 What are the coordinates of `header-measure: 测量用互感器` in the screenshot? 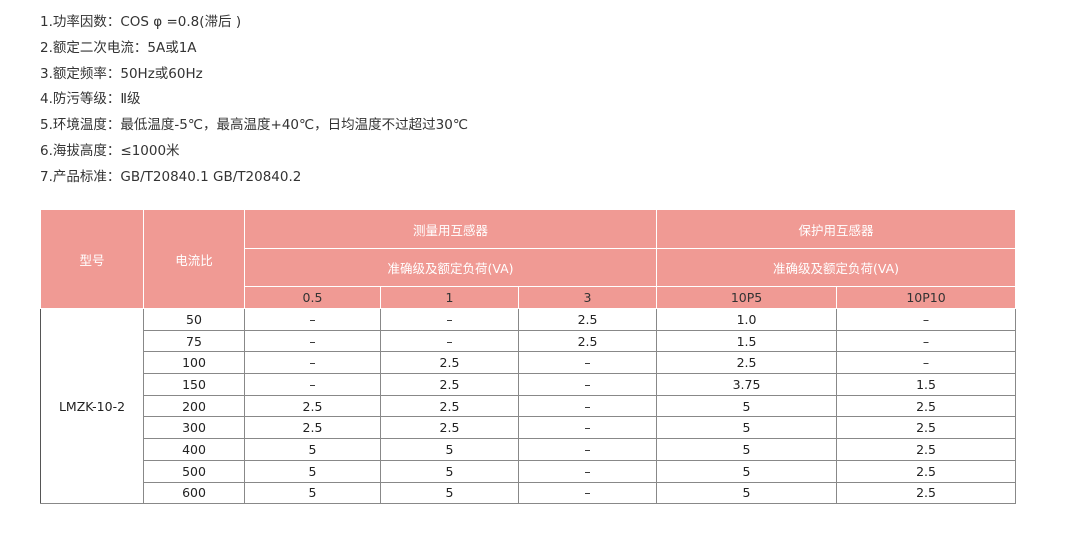 It's located at (450, 229).